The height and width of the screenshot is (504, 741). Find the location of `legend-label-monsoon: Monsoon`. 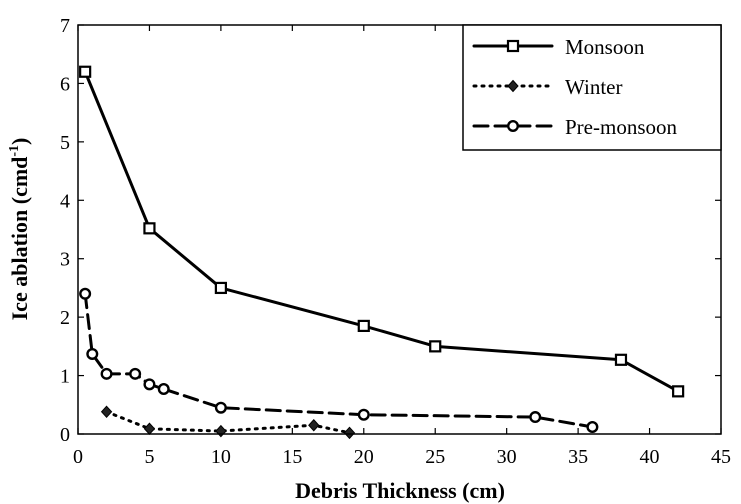

legend-label-monsoon: Monsoon is located at coordinates (605, 47).